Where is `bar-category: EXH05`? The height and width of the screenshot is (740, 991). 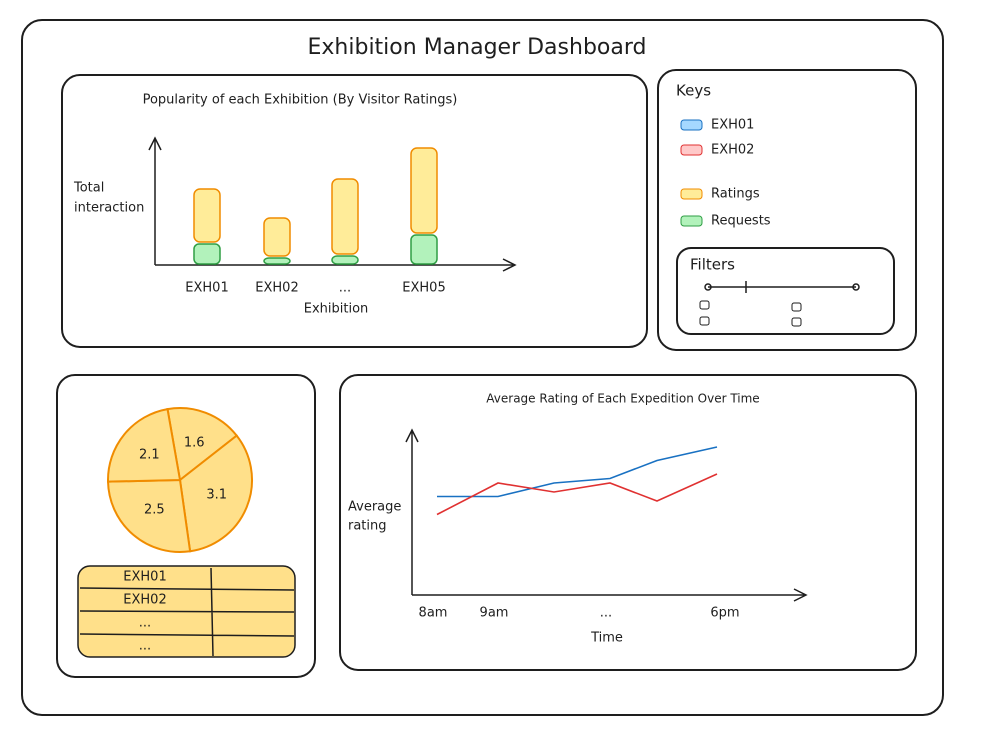
bar-category: EXH05 is located at coordinates (423, 288).